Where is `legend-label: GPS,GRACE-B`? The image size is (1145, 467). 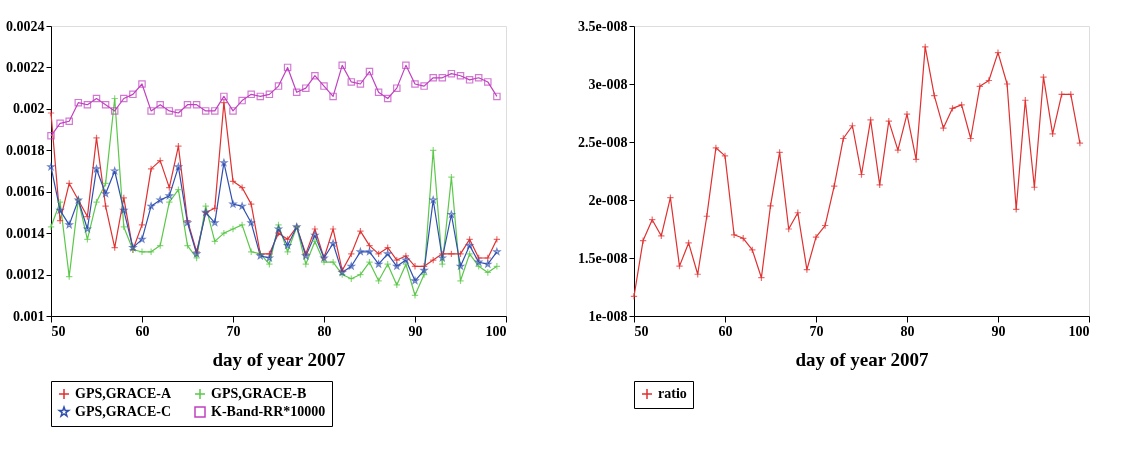
legend-label: GPS,GRACE-B is located at coordinates (259, 393).